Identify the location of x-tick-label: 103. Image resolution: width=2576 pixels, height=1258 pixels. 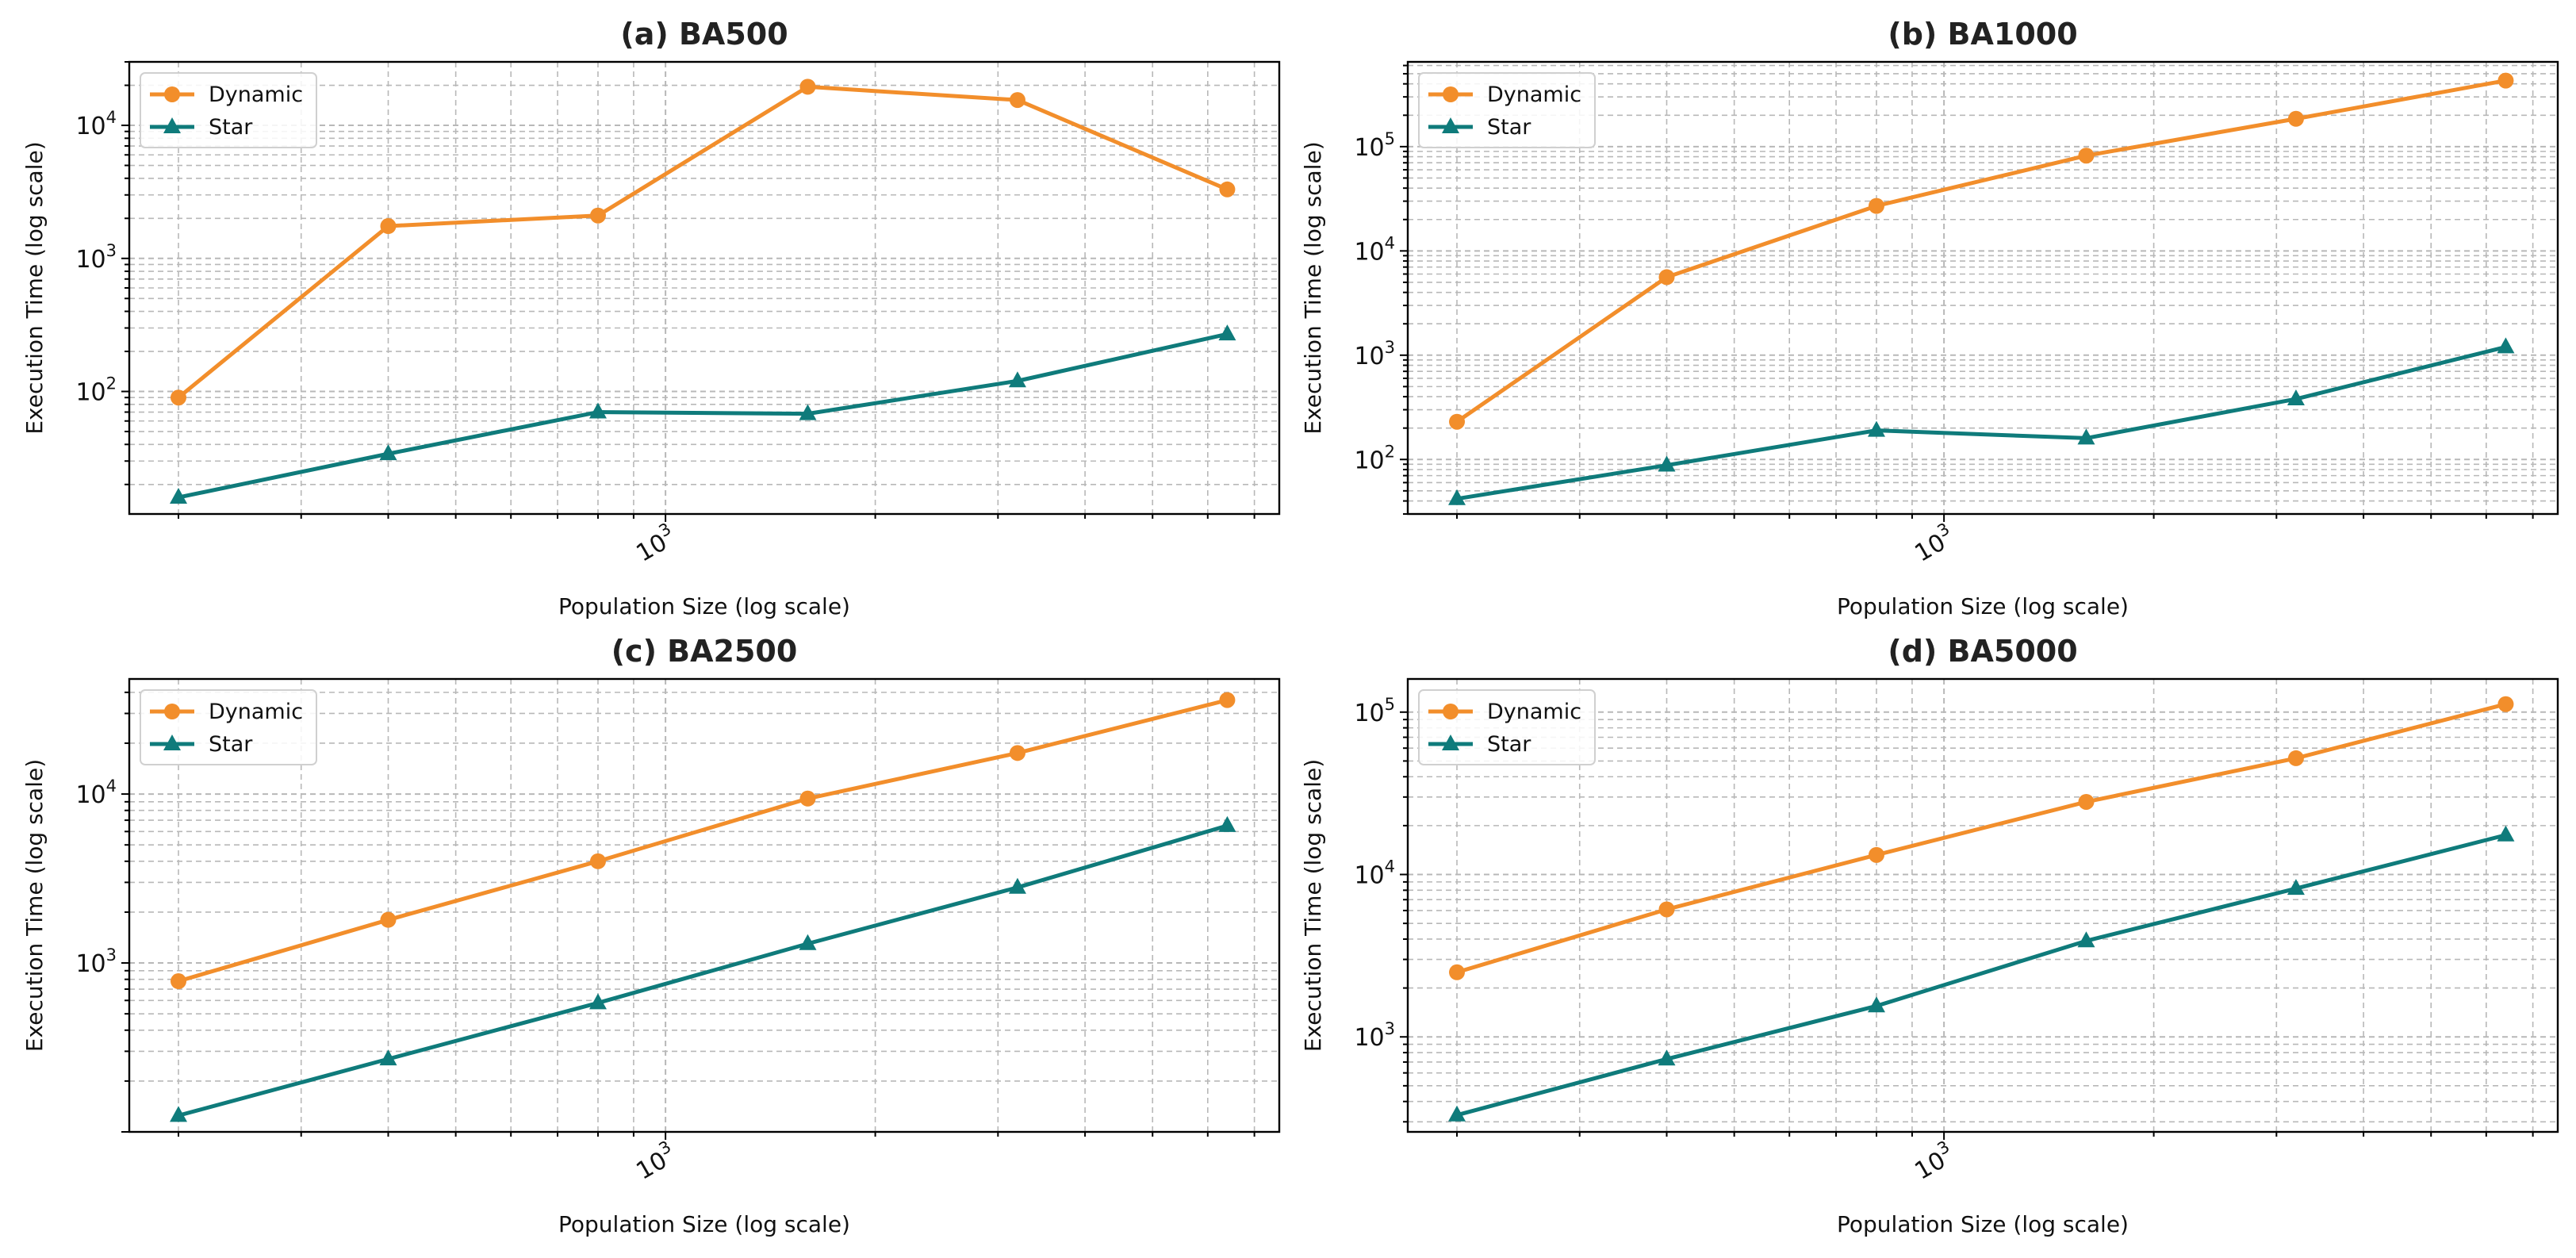
(655, 543).